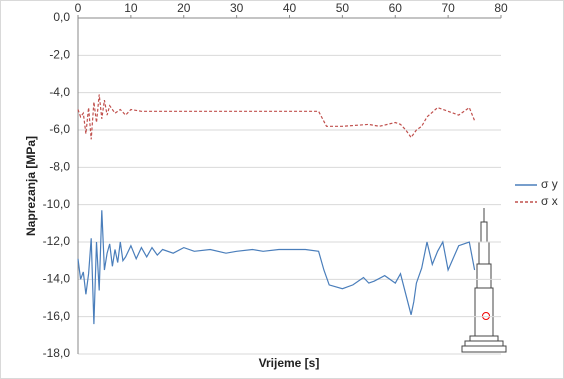 Image resolution: width=564 pixels, height=379 pixels. What do you see at coordinates (57, 204) in the screenshot?
I see `y-tick-label: -10,0` at bounding box center [57, 204].